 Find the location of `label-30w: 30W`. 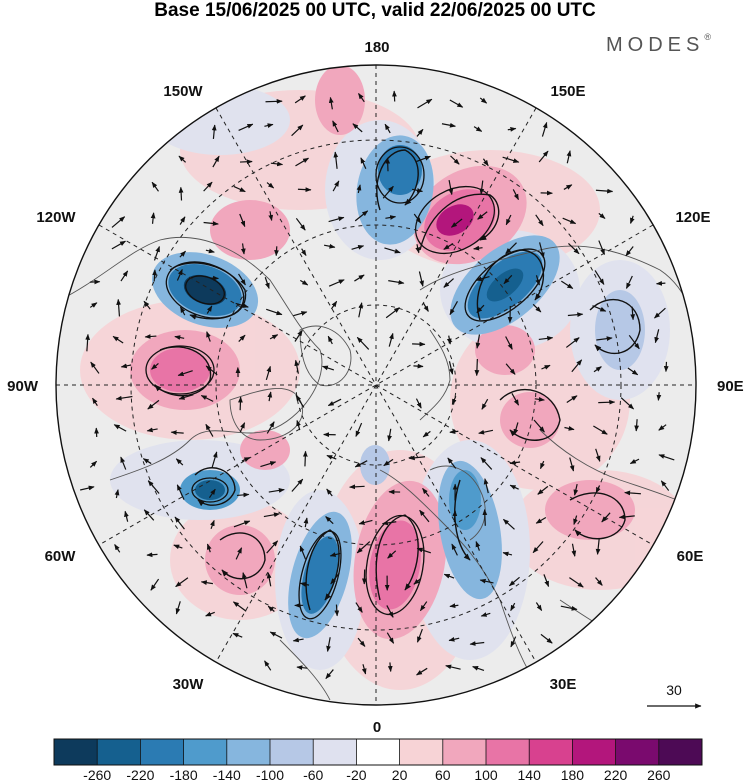

label-30w: 30W is located at coordinates (189, 684).